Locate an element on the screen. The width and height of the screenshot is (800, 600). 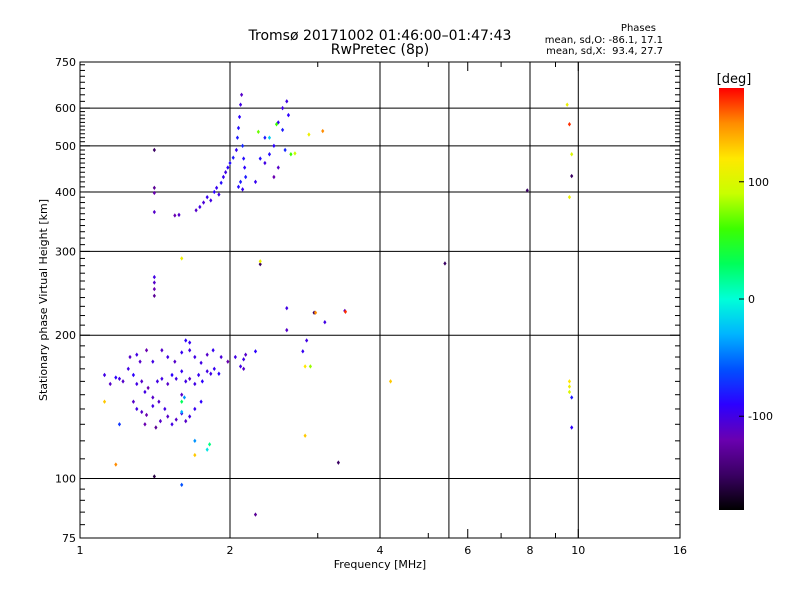
y-tick-label: 200 is located at coordinates (65, 335).